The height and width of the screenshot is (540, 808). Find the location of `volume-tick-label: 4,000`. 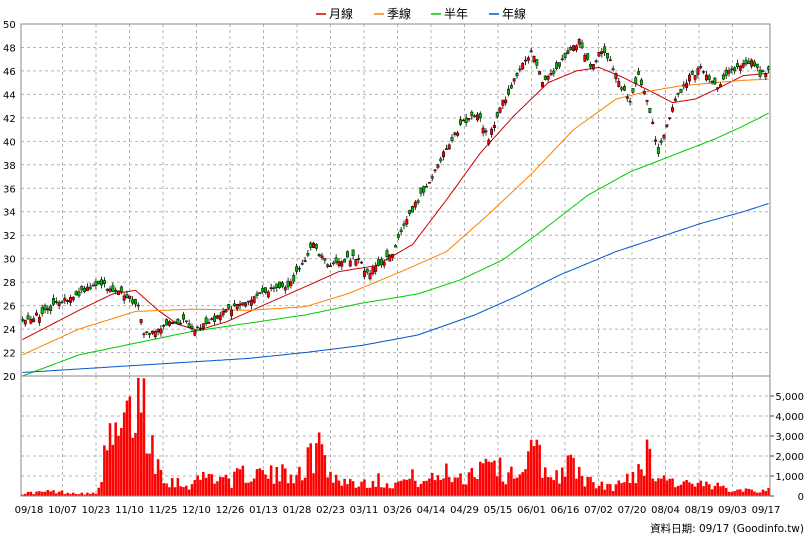

volume-tick-label: 4,000 is located at coordinates (789, 417).